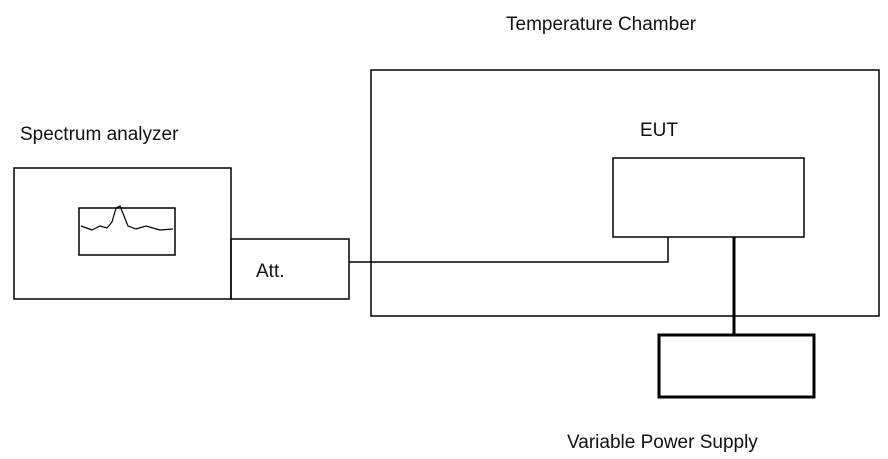 Image resolution: width=888 pixels, height=459 pixels. What do you see at coordinates (736, 366) in the screenshot?
I see `psu-box` at bounding box center [736, 366].